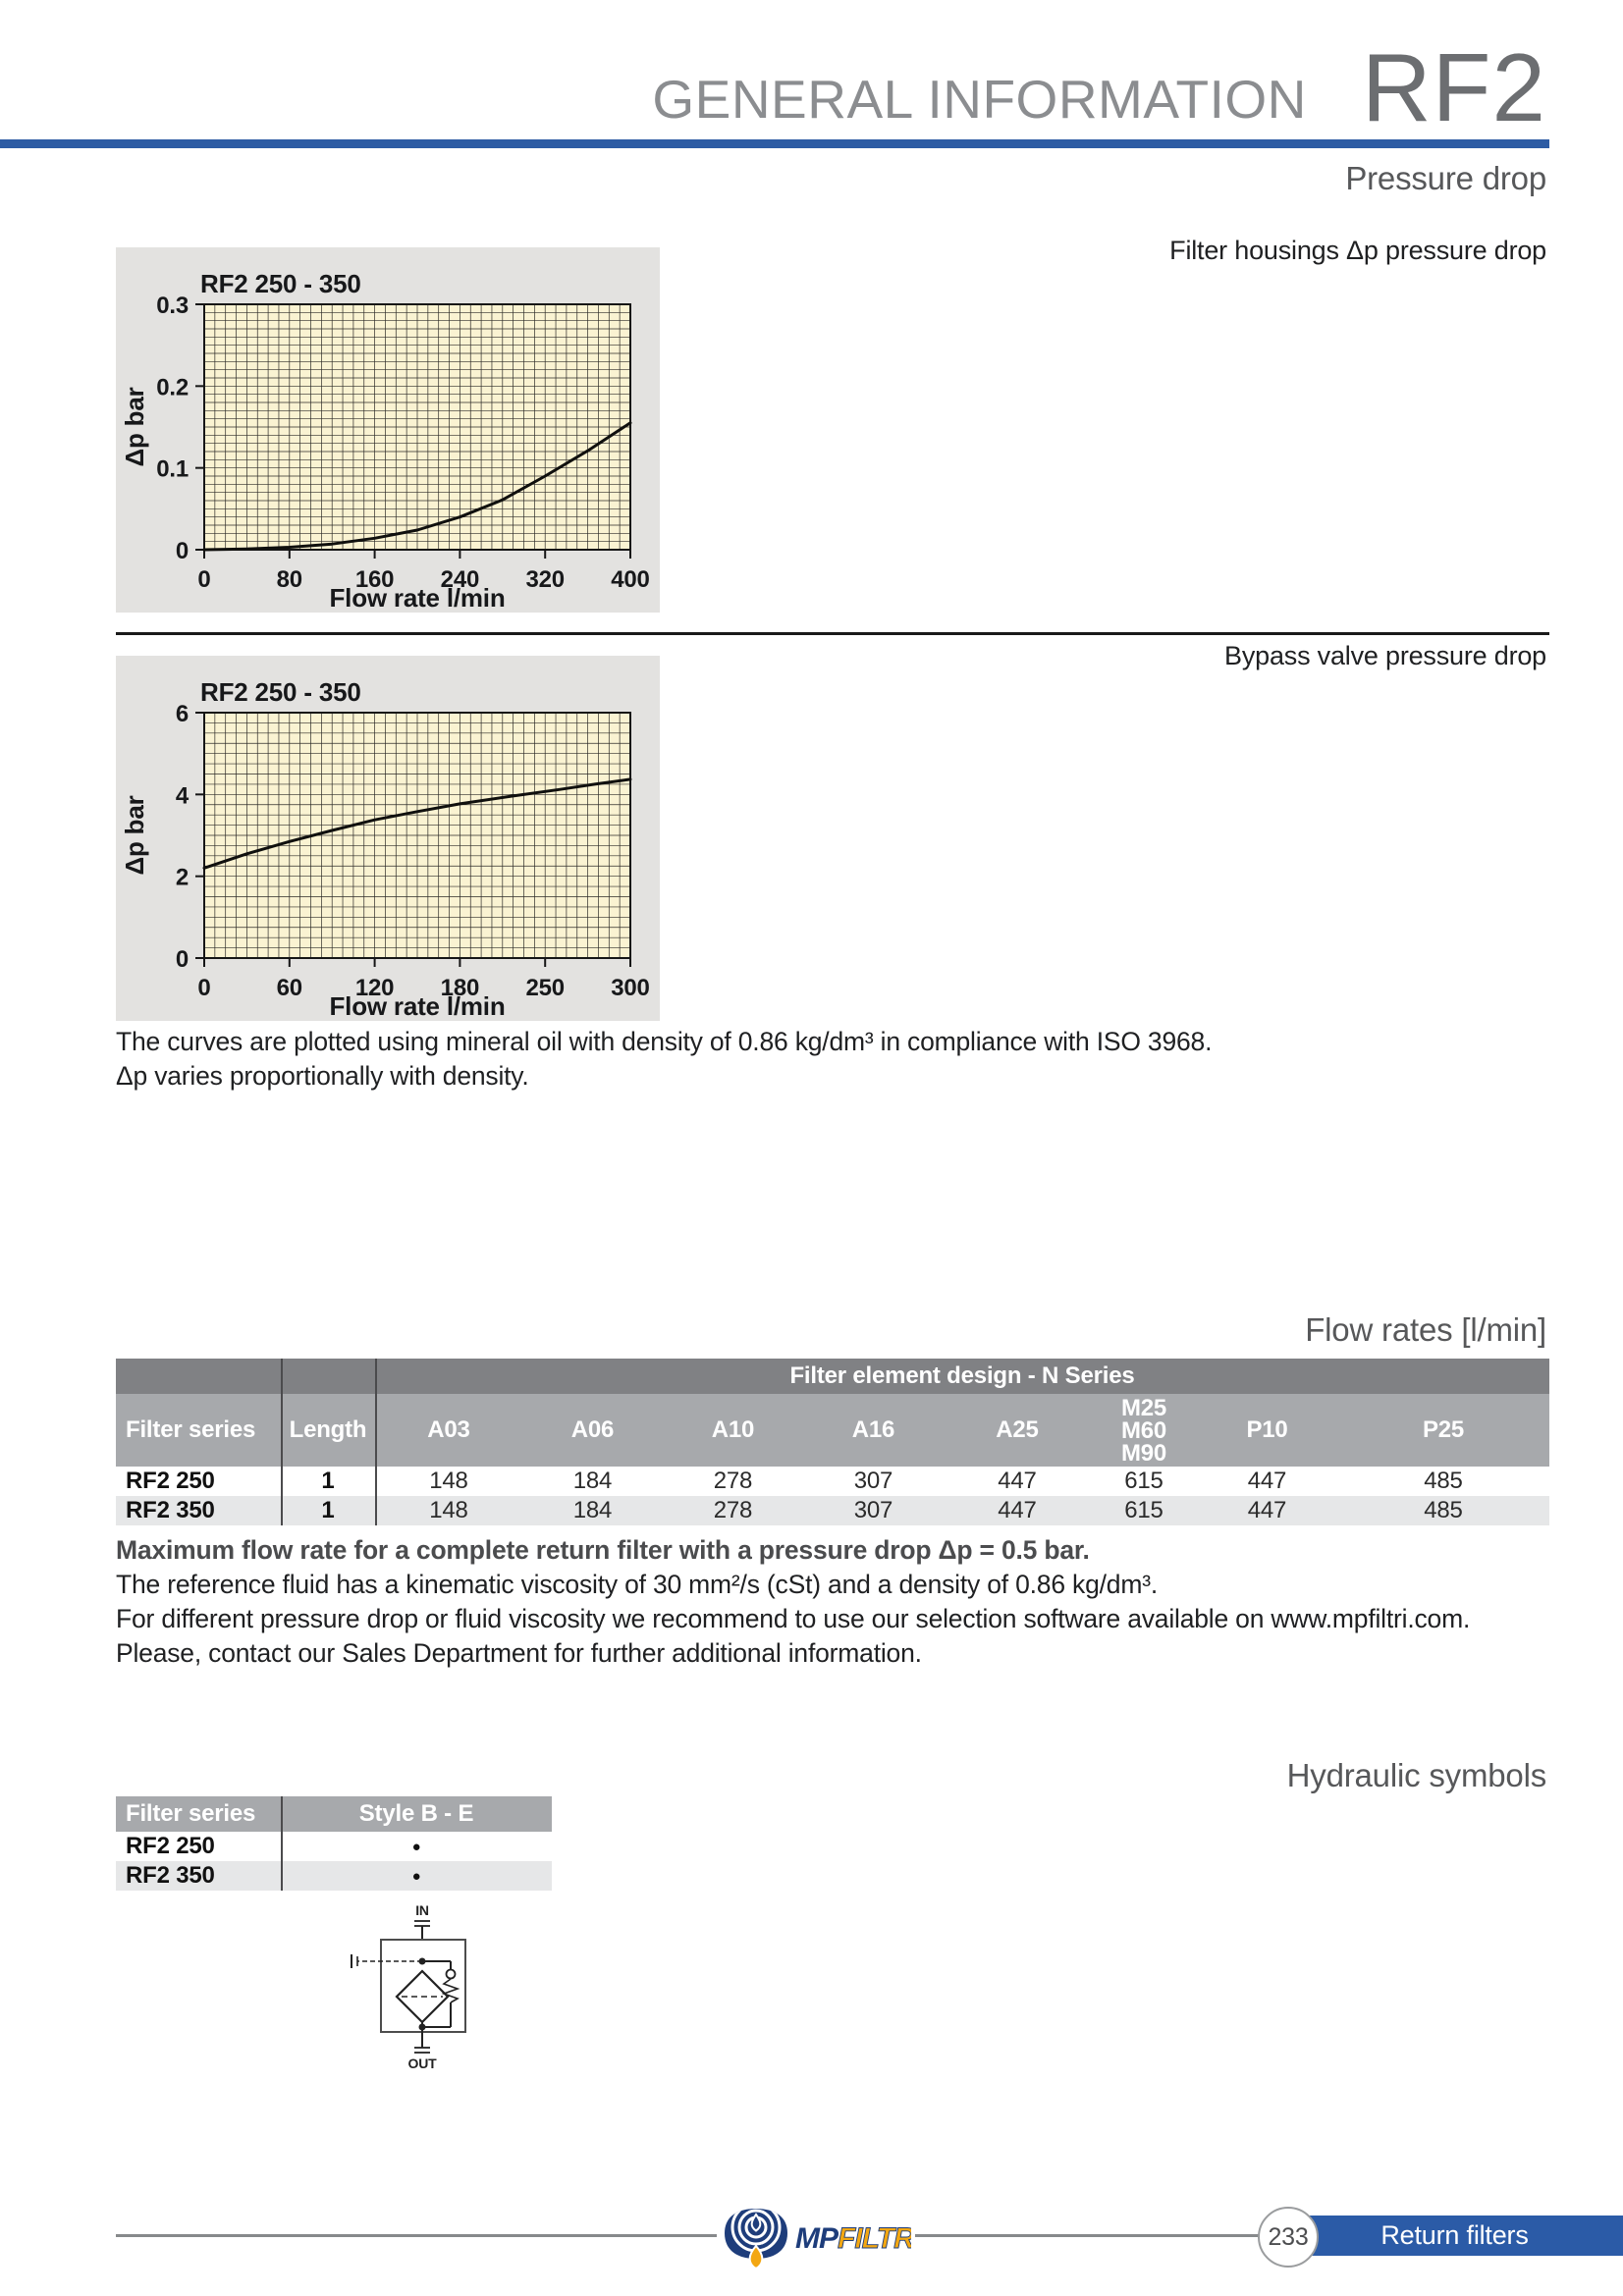  I want to click on section-divider, so click(832, 633).